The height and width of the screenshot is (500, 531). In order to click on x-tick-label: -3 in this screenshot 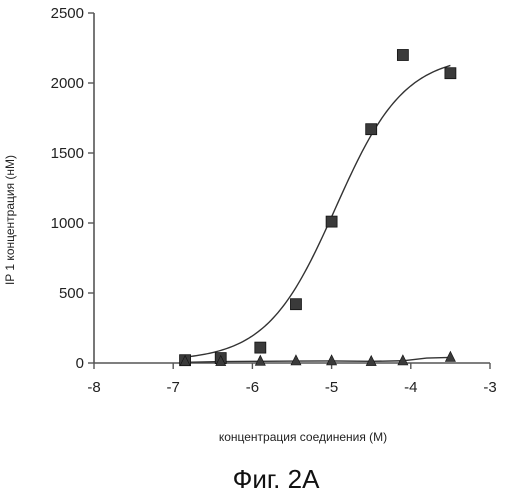, I will do `click(489, 387)`.